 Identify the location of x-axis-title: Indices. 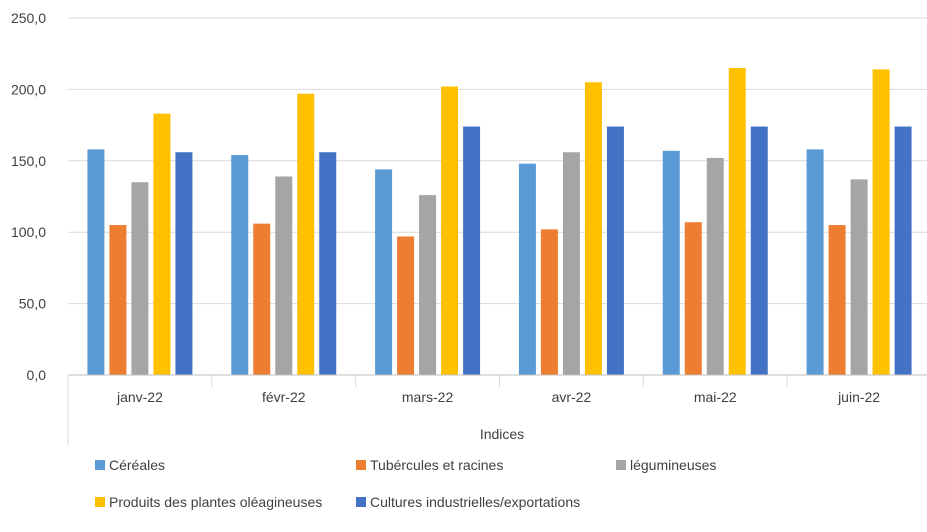
(502, 434).